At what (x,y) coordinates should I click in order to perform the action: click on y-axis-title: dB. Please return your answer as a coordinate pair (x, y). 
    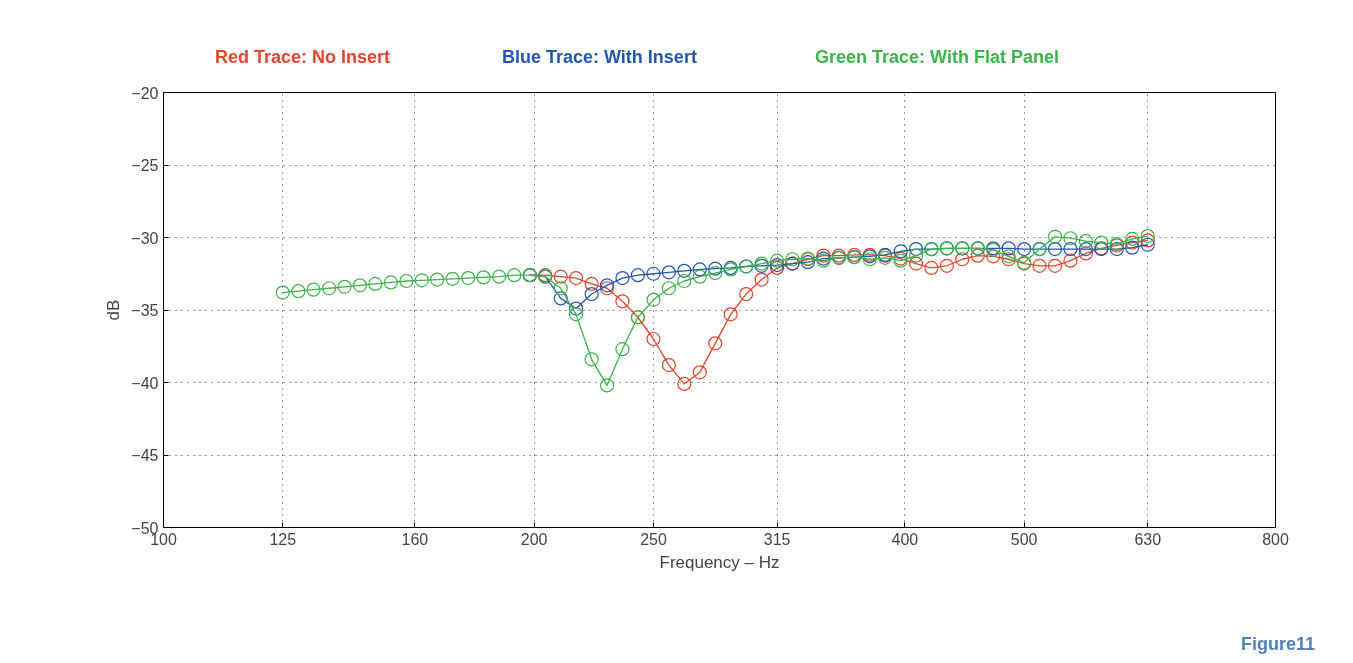
    Looking at the image, I should click on (114, 310).